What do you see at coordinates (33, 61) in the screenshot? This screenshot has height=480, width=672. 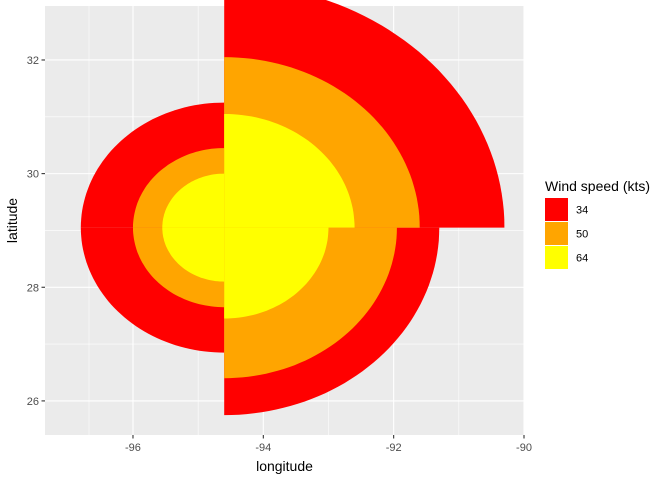 I see `y-tick-label: 32` at bounding box center [33, 61].